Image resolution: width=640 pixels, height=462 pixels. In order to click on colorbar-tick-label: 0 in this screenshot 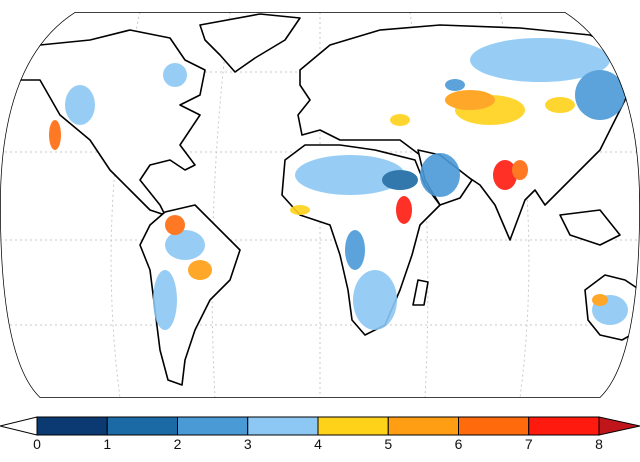, I will do `click(37, 444)`.